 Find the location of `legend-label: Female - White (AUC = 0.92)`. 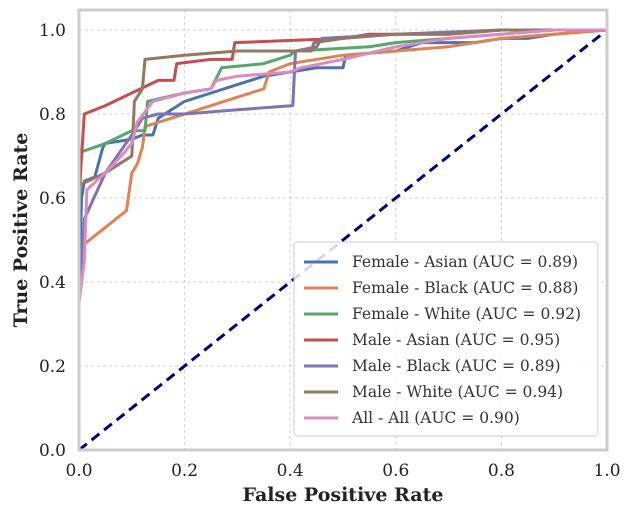

legend-label: Female - White (AUC = 0.92) is located at coordinates (466, 314).